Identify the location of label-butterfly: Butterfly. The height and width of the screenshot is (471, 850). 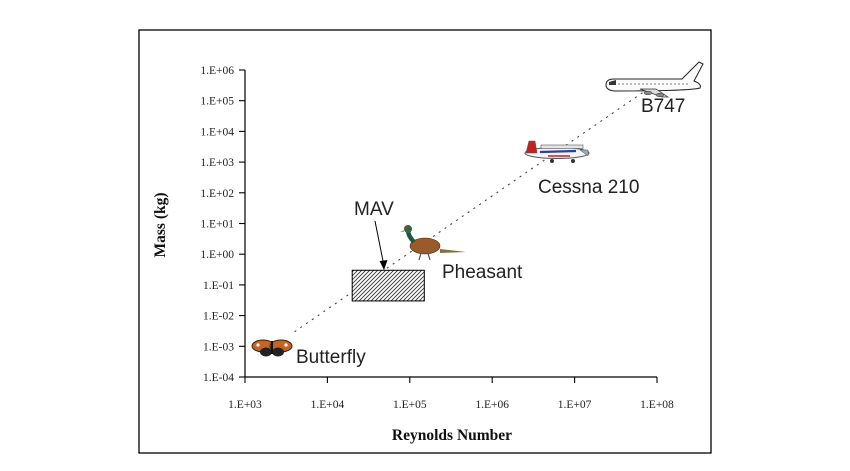
(331, 357).